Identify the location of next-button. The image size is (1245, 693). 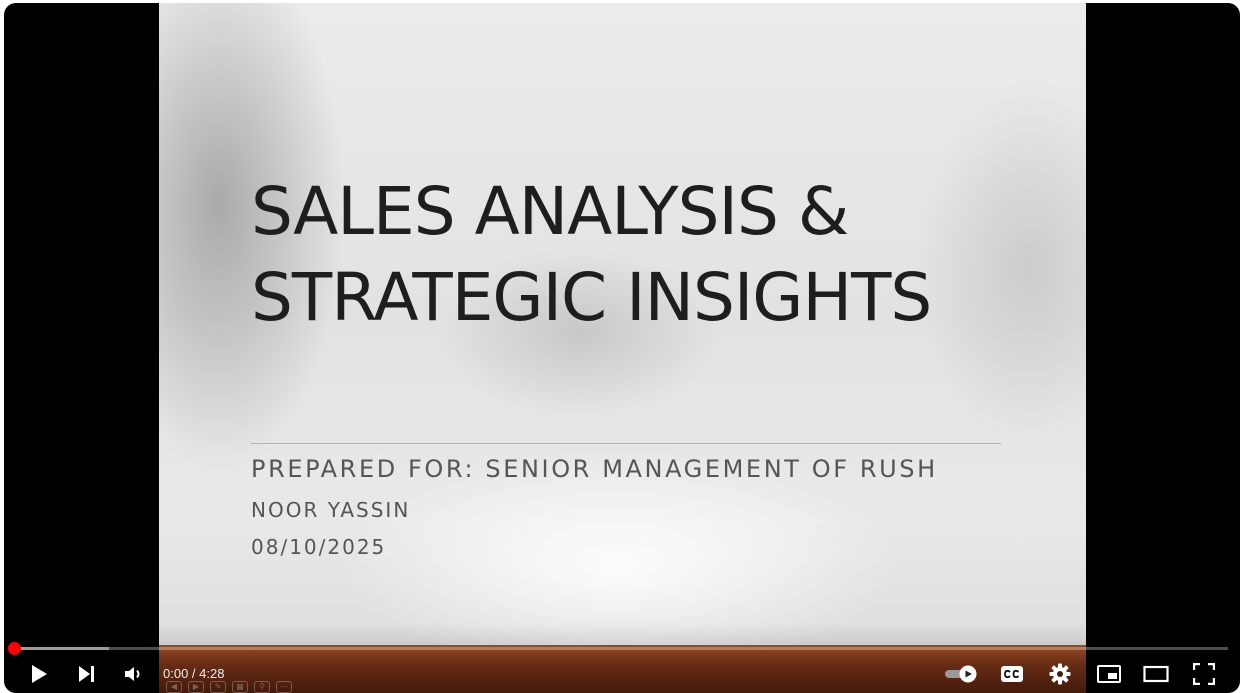
(87, 674).